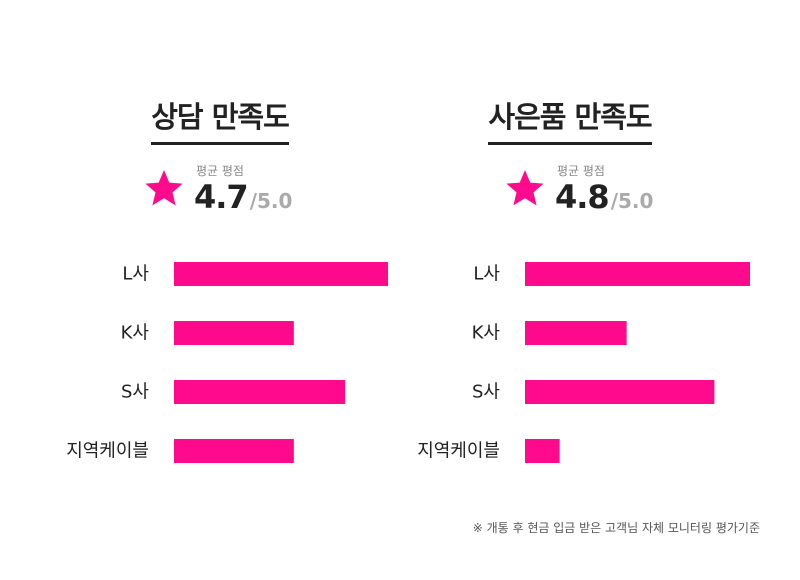 Image resolution: width=800 pixels, height=580 pixels. What do you see at coordinates (616, 528) in the screenshot?
I see `footnote: ※ 개통 후 현금 입금 받은 고객님 자체 모니터링 평가기준` at bounding box center [616, 528].